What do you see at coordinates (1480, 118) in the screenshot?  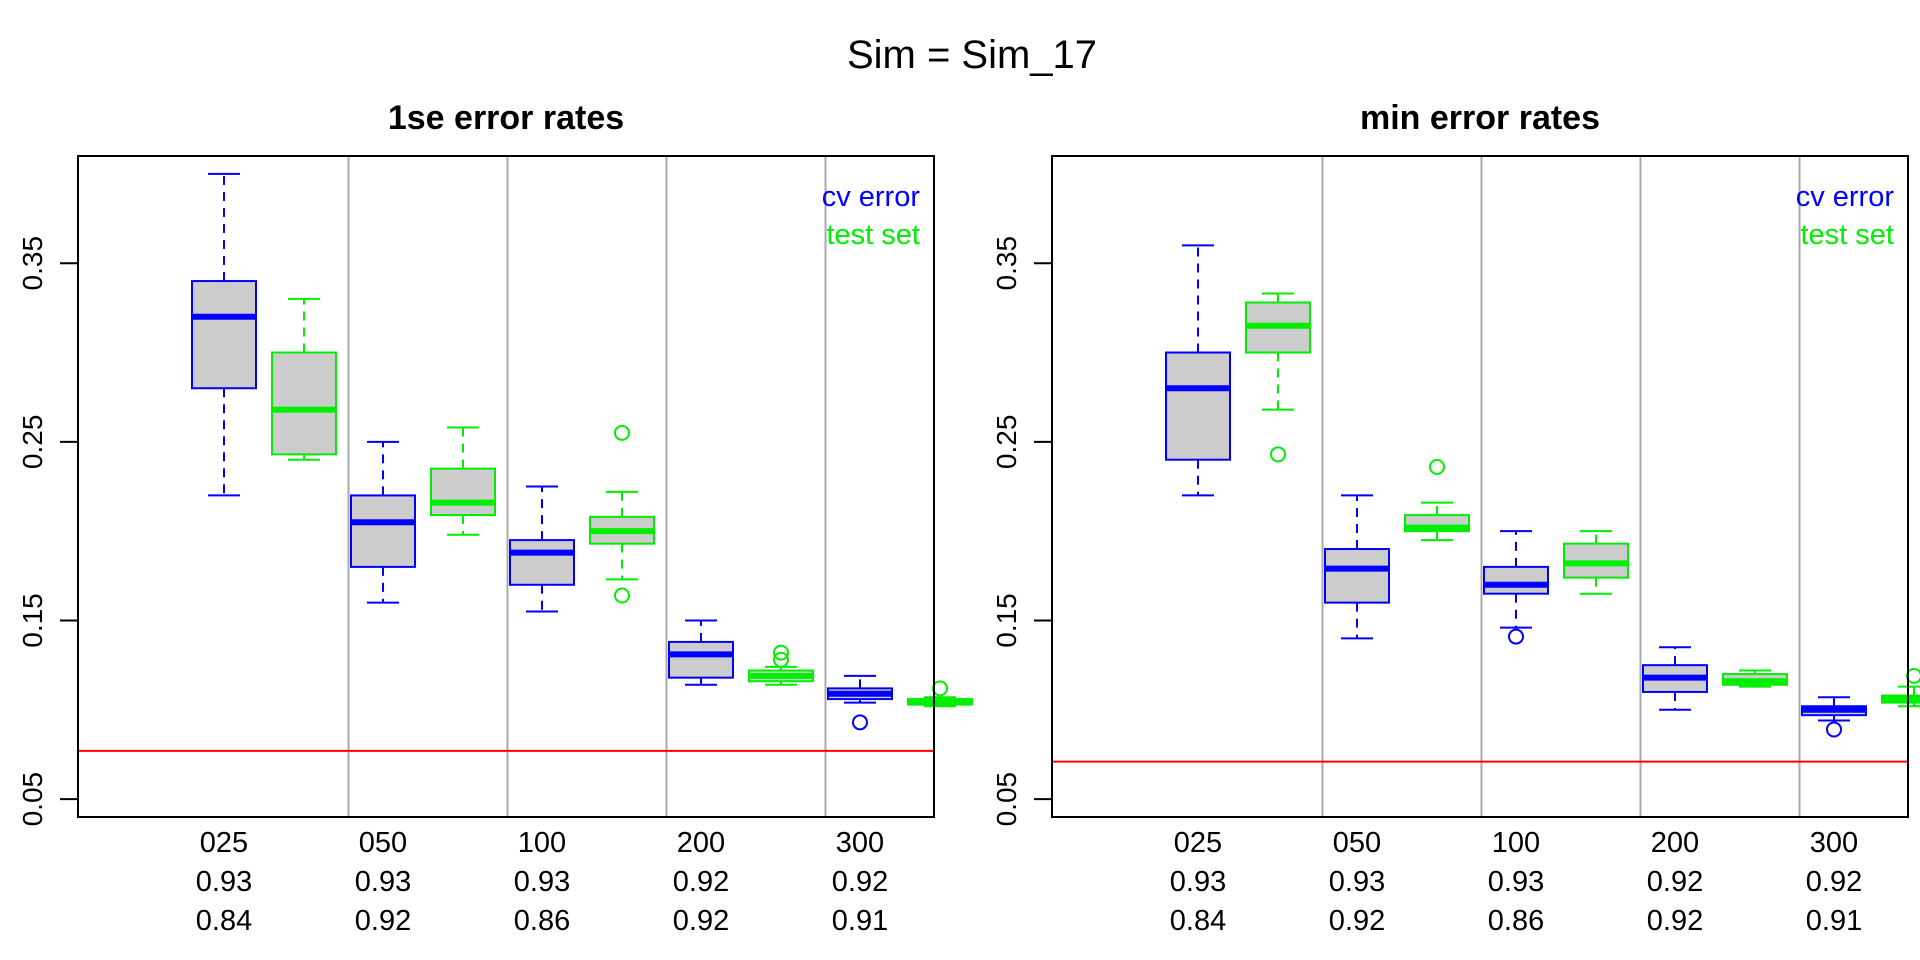 I see `panel-title: min error rates` at bounding box center [1480, 118].